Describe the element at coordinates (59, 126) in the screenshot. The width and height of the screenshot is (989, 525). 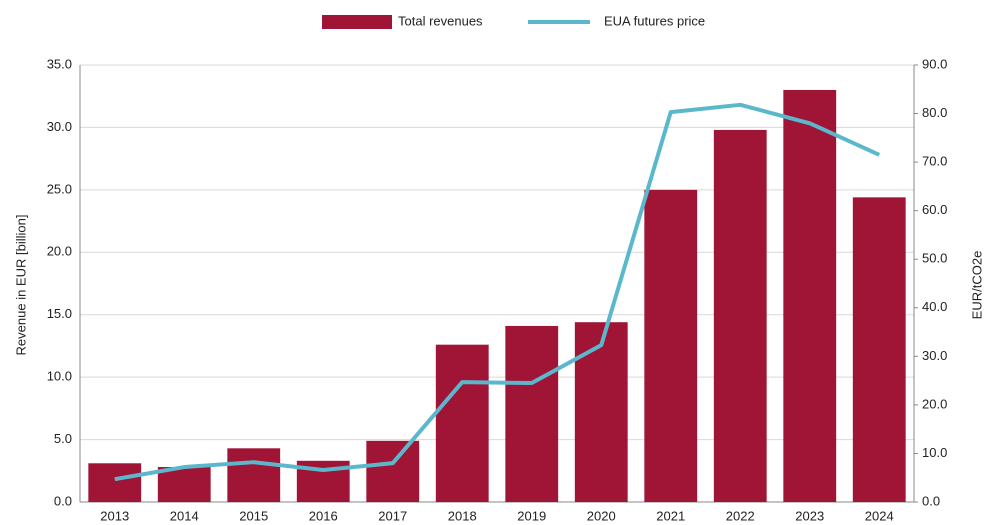
I see `y-tick-label: 30.0` at that location.